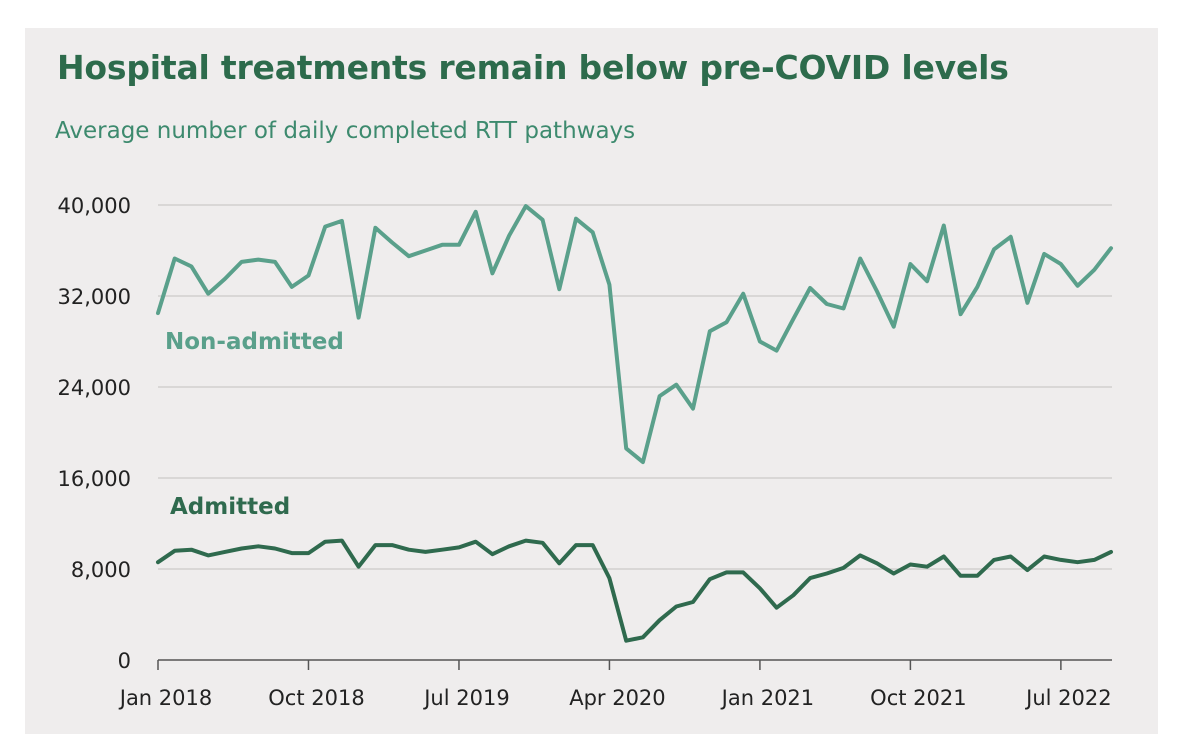  What do you see at coordinates (254, 342) in the screenshot?
I see `series-label-non-admitted: Non-admitted` at bounding box center [254, 342].